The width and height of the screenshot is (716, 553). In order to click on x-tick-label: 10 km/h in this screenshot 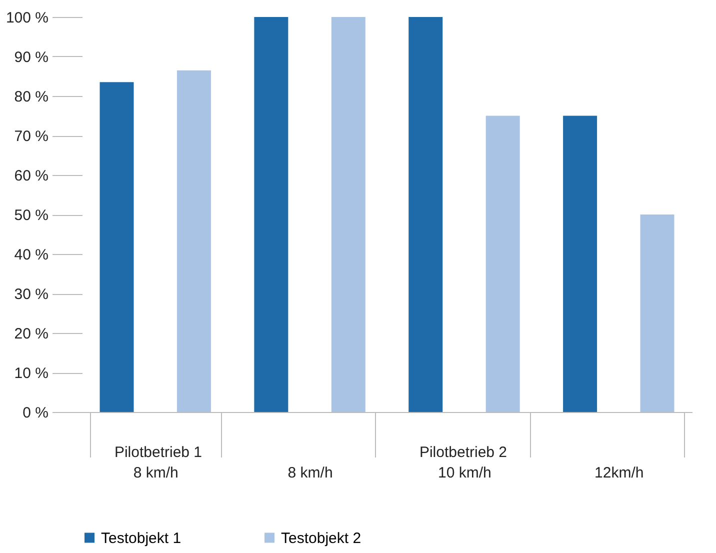, I will do `click(465, 473)`.